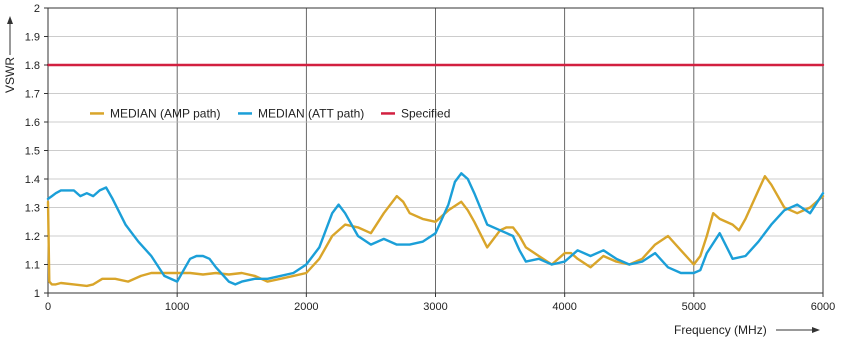  What do you see at coordinates (32, 66) in the screenshot?
I see `y-tick-label: 1.8` at bounding box center [32, 66].